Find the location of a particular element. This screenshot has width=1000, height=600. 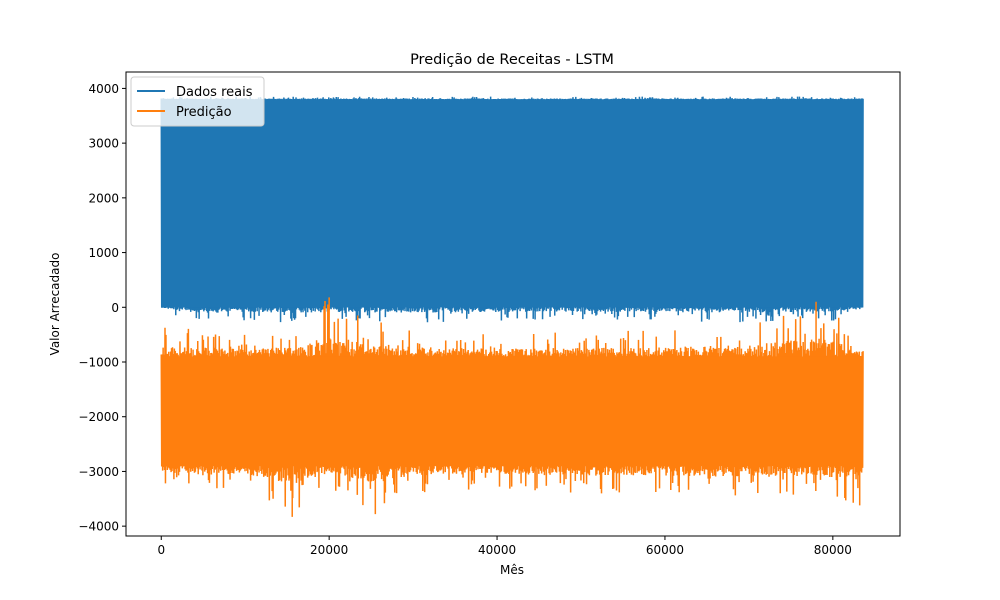

y-tick-label: −2000 is located at coordinates (98, 417).